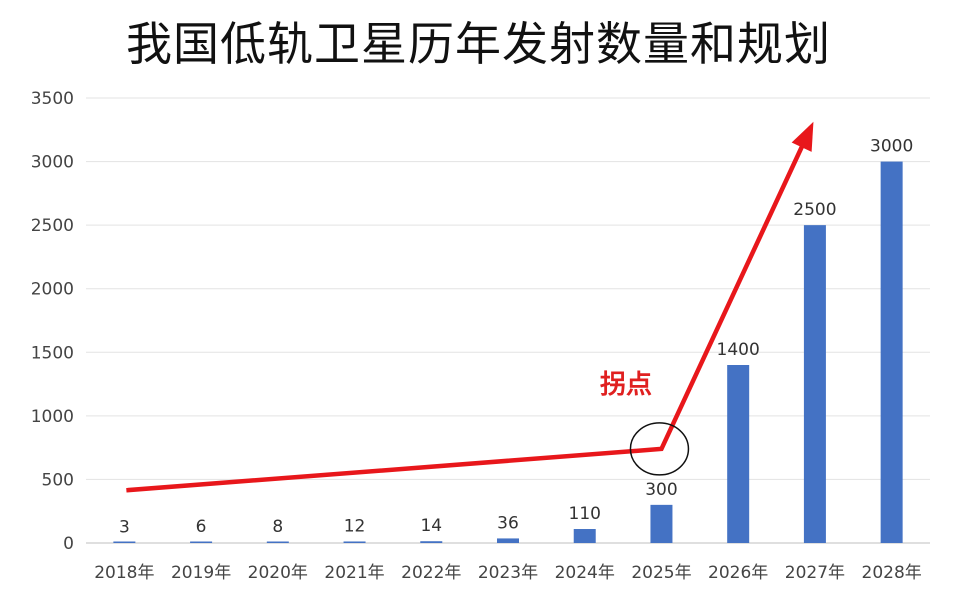  What do you see at coordinates (58, 480) in the screenshot?
I see `y-tick-label: 500` at bounding box center [58, 480].